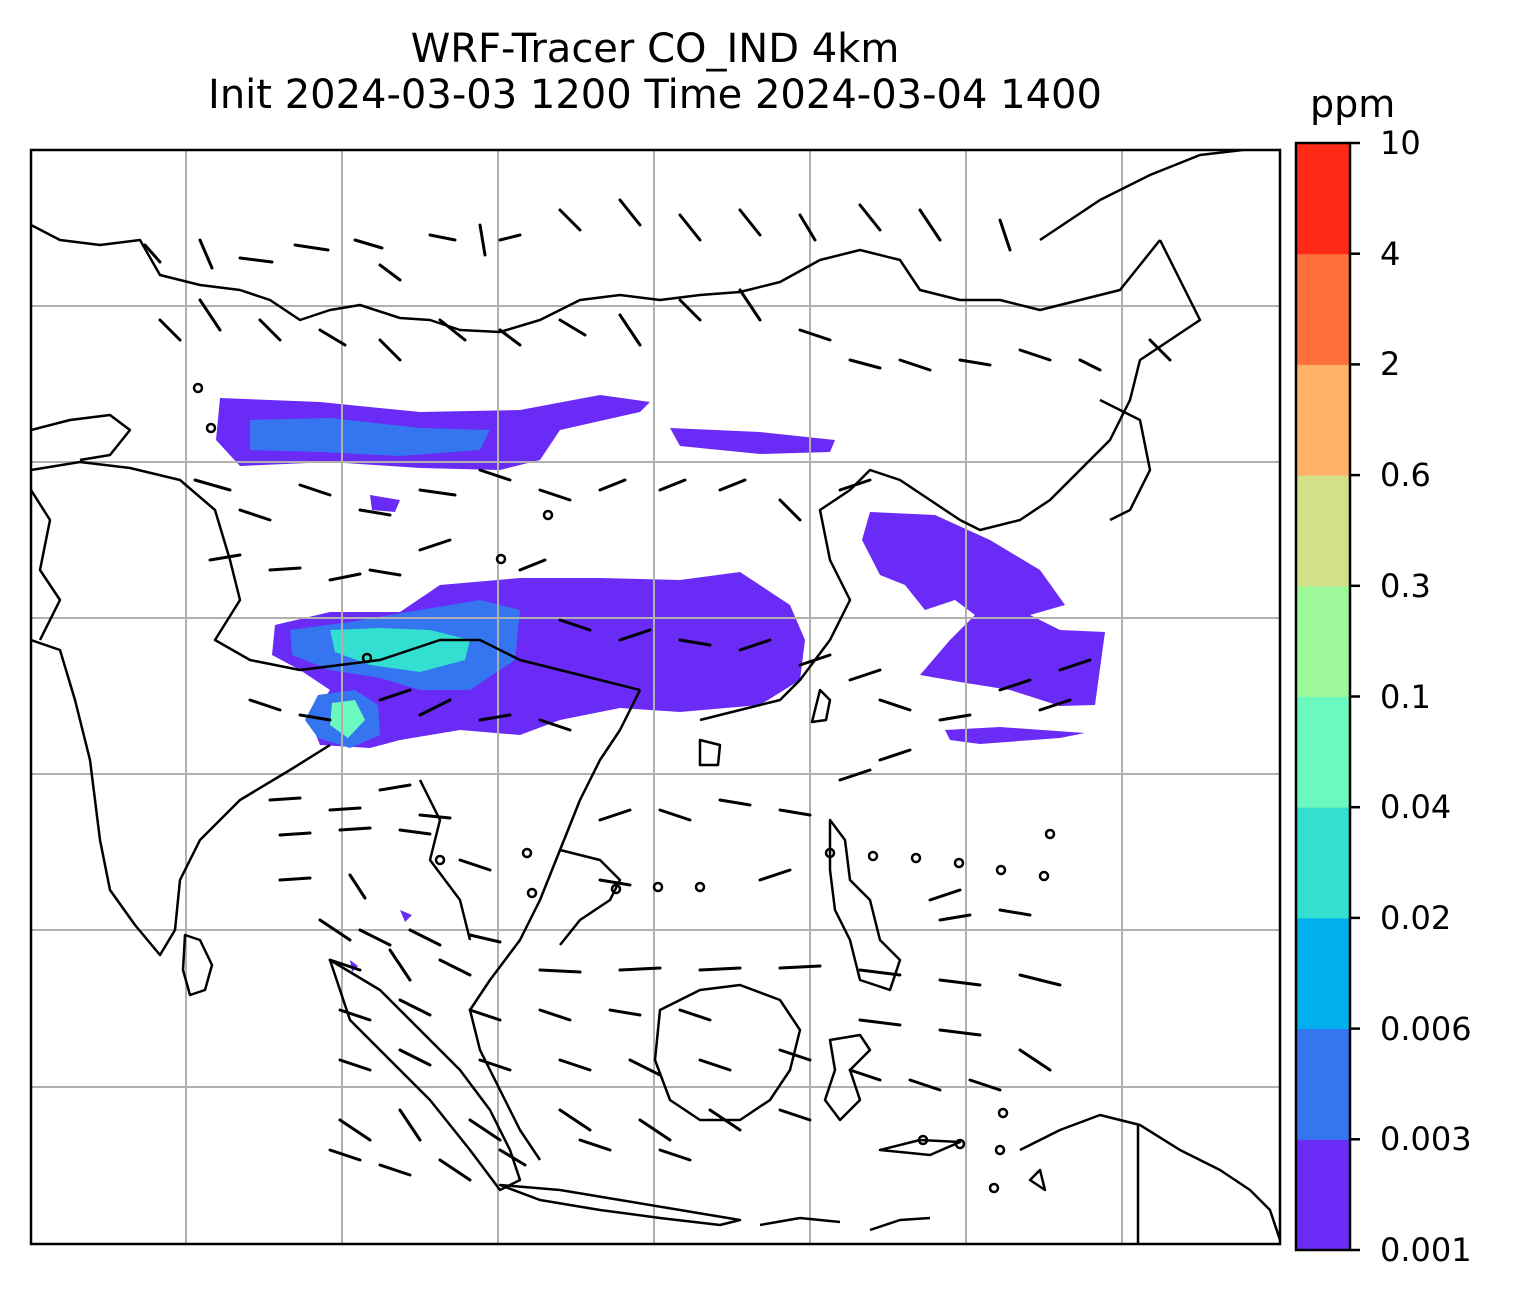 This screenshot has width=1528, height=1306. I want to click on malay-peninsula, so click(480, 970).